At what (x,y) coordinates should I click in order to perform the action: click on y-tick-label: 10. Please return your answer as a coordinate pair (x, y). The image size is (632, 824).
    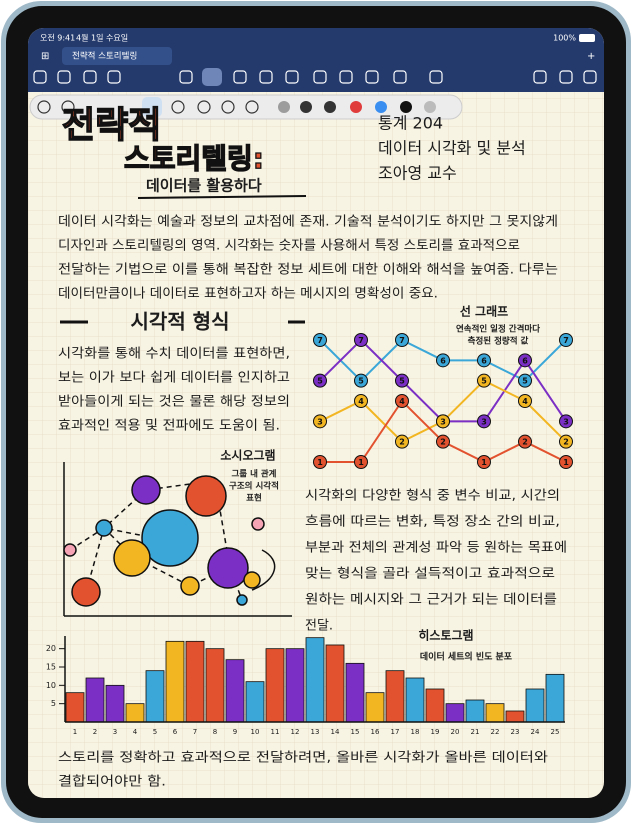
    Looking at the image, I should click on (51, 685).